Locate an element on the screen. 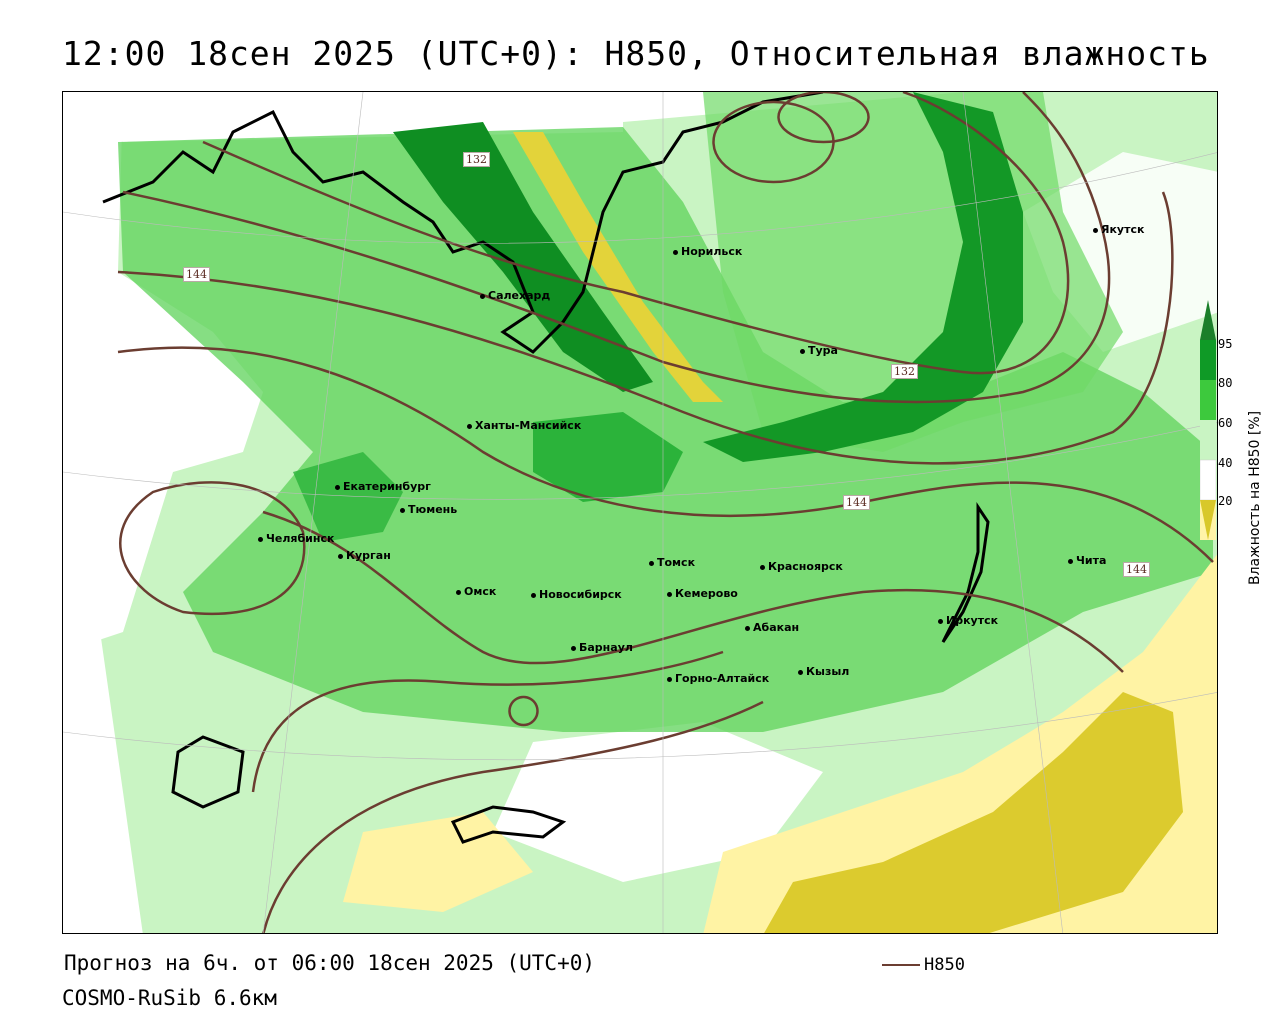  white-area-south is located at coordinates (658, 802).